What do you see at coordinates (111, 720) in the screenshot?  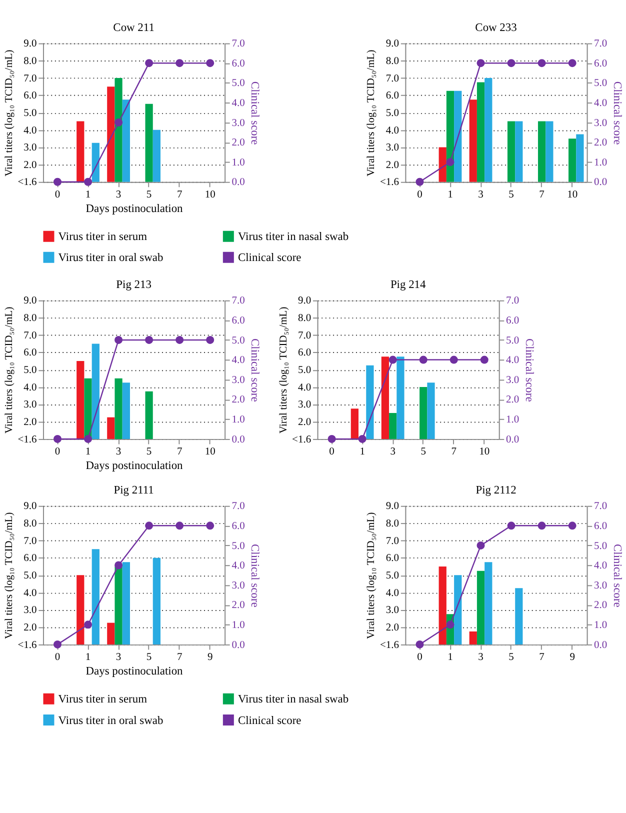 I see `legend-label: Virus titer in oral swab` at bounding box center [111, 720].